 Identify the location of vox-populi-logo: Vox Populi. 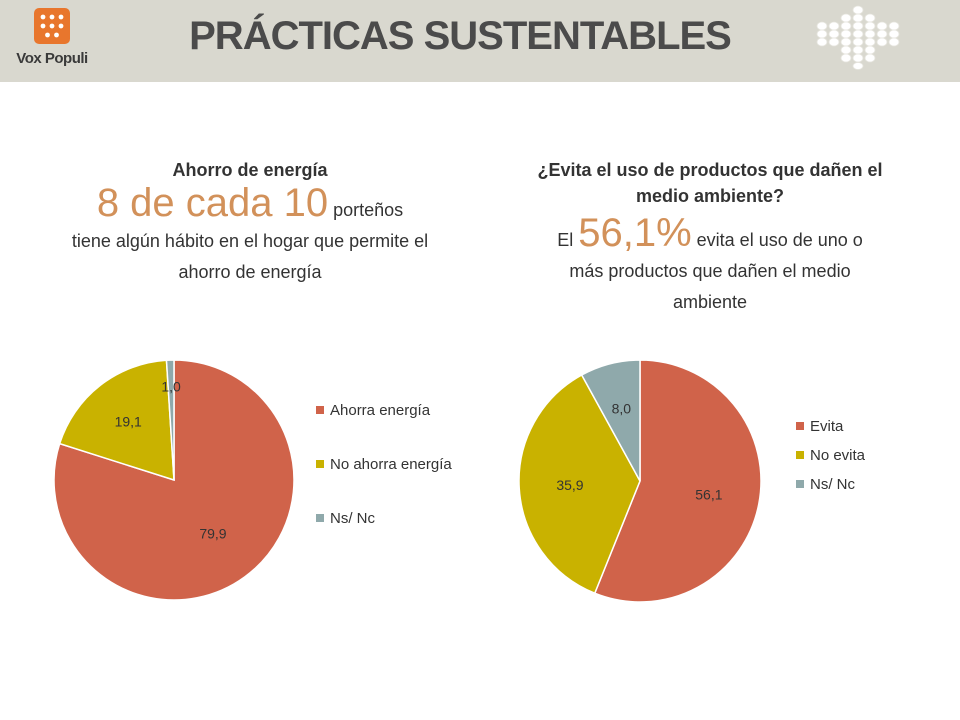
(52, 42).